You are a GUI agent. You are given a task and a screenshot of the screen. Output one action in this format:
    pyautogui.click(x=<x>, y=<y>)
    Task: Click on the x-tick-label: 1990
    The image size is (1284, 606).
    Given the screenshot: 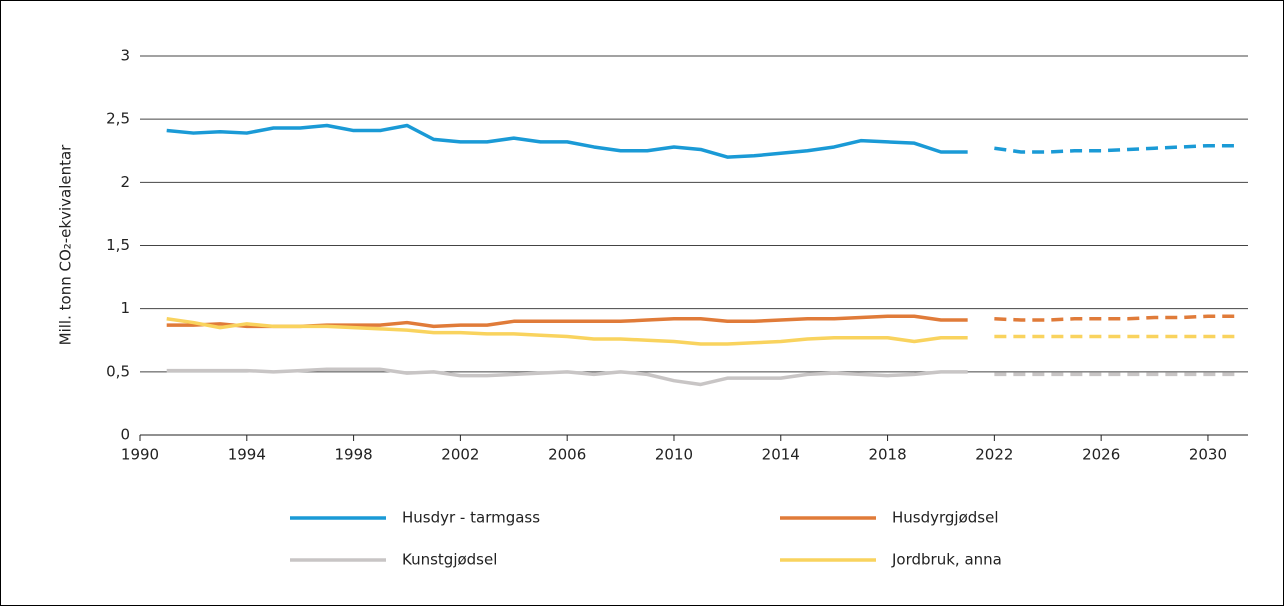 What is the action you would take?
    pyautogui.click(x=140, y=455)
    